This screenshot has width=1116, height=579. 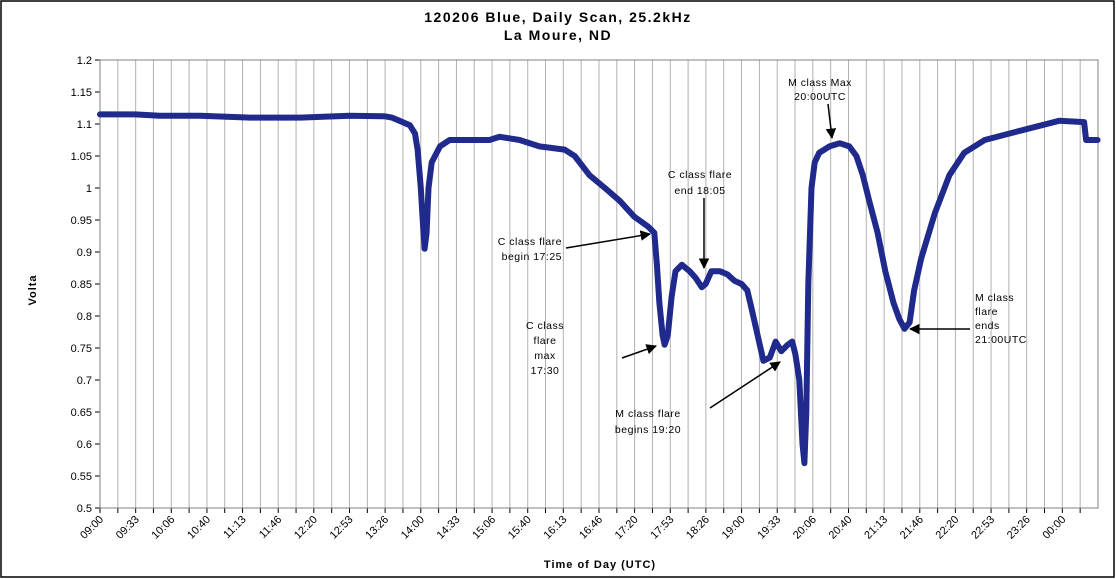 What do you see at coordinates (84, 61) in the screenshot?
I see `y-tick-label: 1.2` at bounding box center [84, 61].